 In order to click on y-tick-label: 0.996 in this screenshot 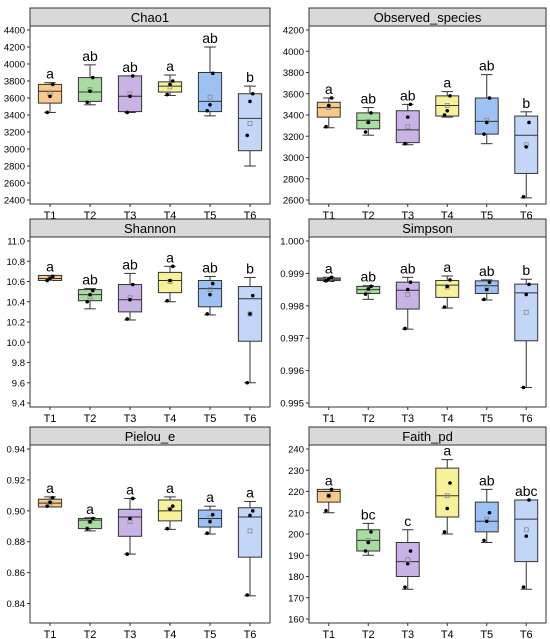, I will do `click(292, 371)`.